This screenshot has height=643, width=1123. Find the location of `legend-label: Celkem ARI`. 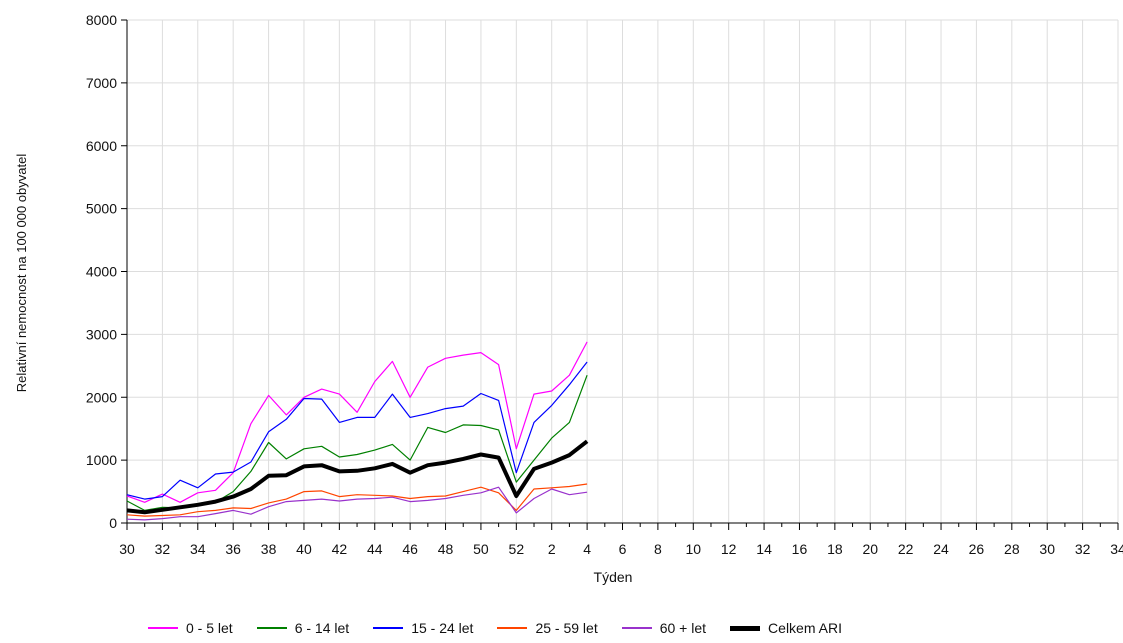

legend-label: Celkem ARI is located at coordinates (805, 628).